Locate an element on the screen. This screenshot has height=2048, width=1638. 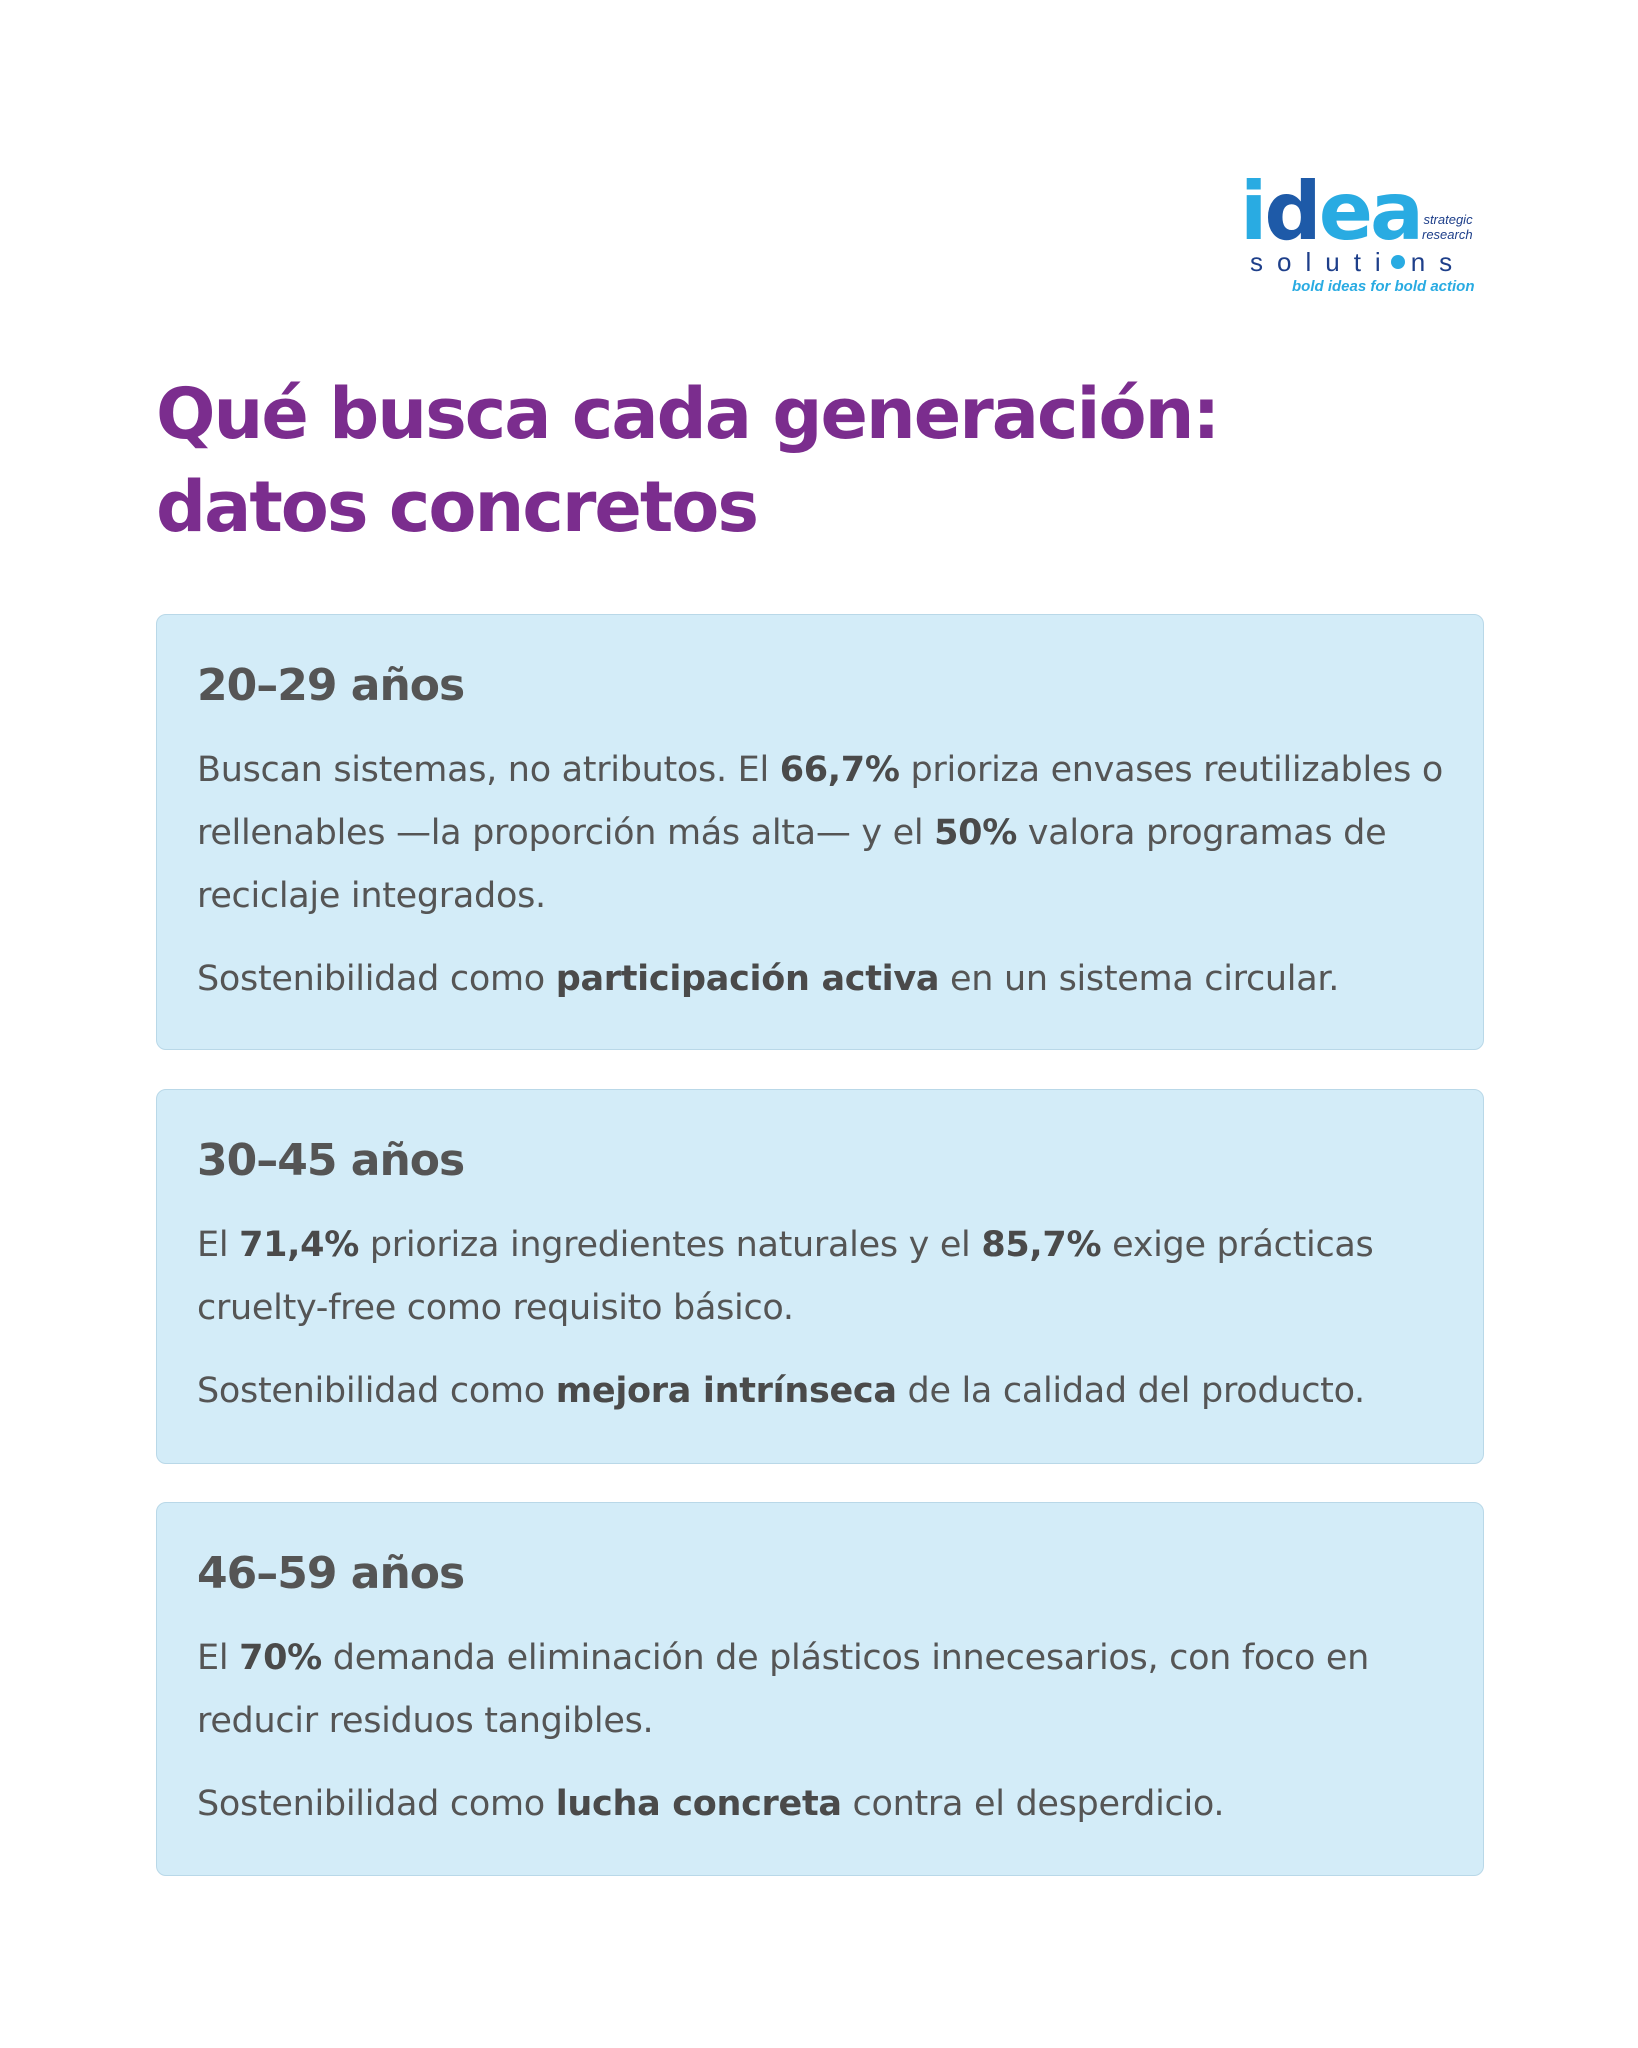
logo-side-text: strategic research is located at coordinates (1447, 227).